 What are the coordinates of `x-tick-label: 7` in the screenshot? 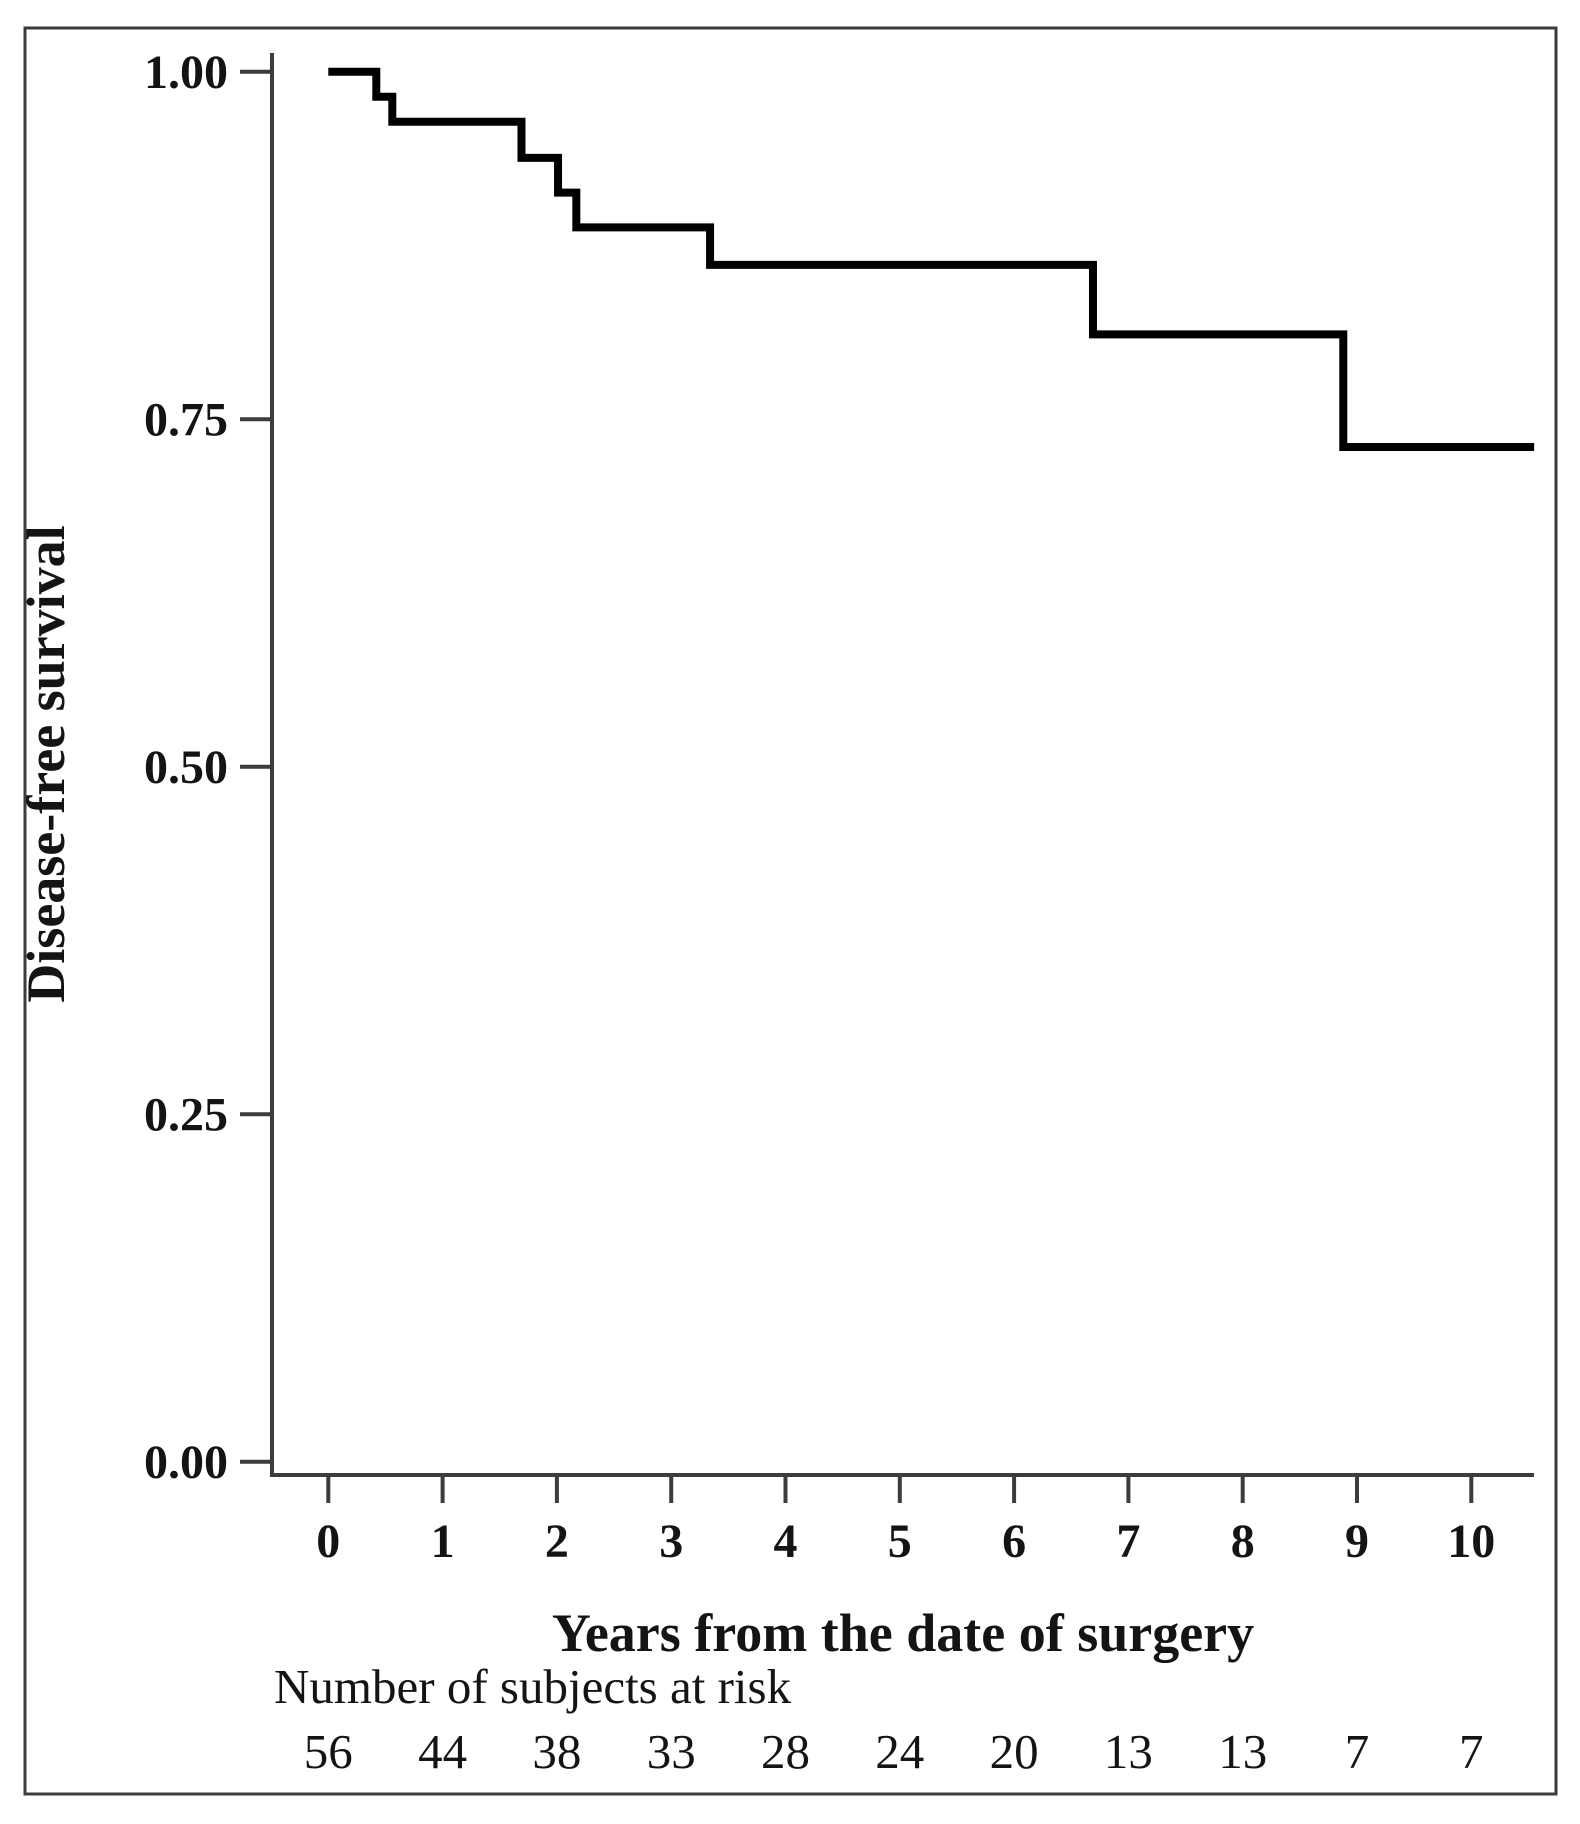 It's located at (1128, 1541).